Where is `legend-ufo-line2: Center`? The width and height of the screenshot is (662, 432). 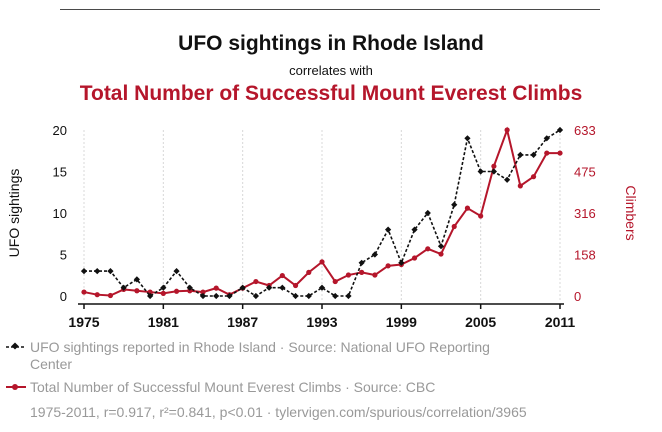
legend-ufo-line2: Center is located at coordinates (51, 364).